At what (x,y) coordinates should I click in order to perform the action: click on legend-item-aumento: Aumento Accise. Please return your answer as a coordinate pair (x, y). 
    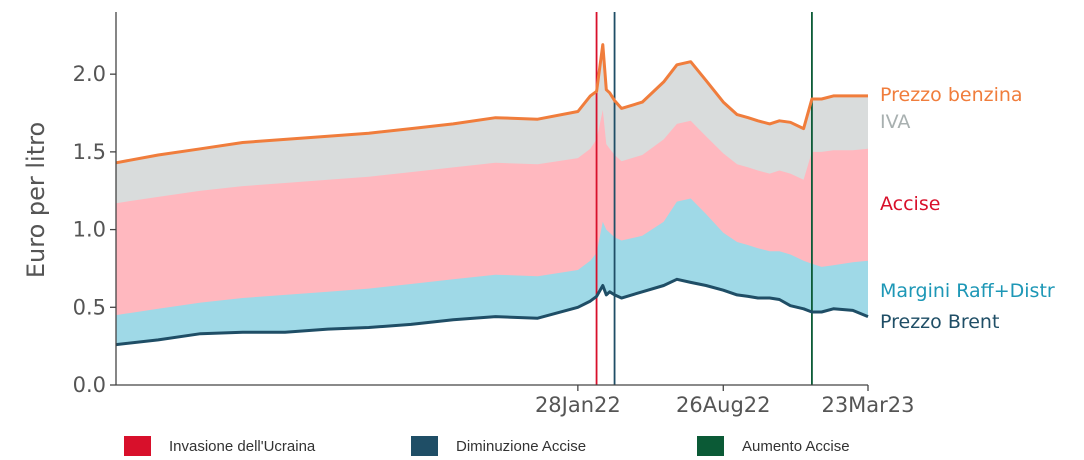
    Looking at the image, I should click on (773, 446).